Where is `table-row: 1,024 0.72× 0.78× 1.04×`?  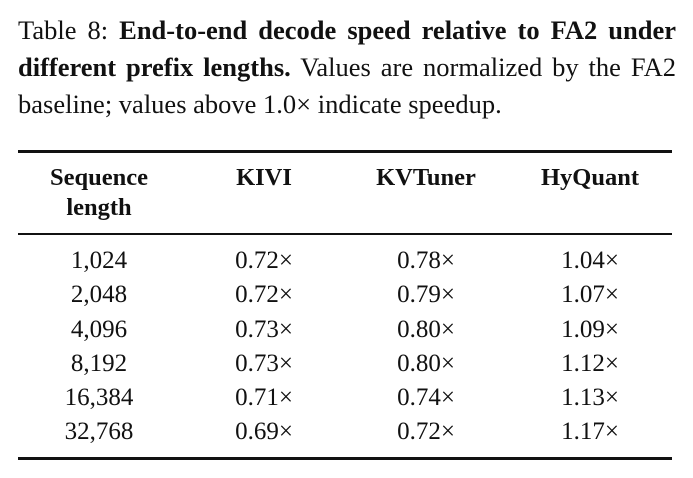
table-row: 1,024 0.72× 0.78× 1.04× is located at coordinates (345, 263).